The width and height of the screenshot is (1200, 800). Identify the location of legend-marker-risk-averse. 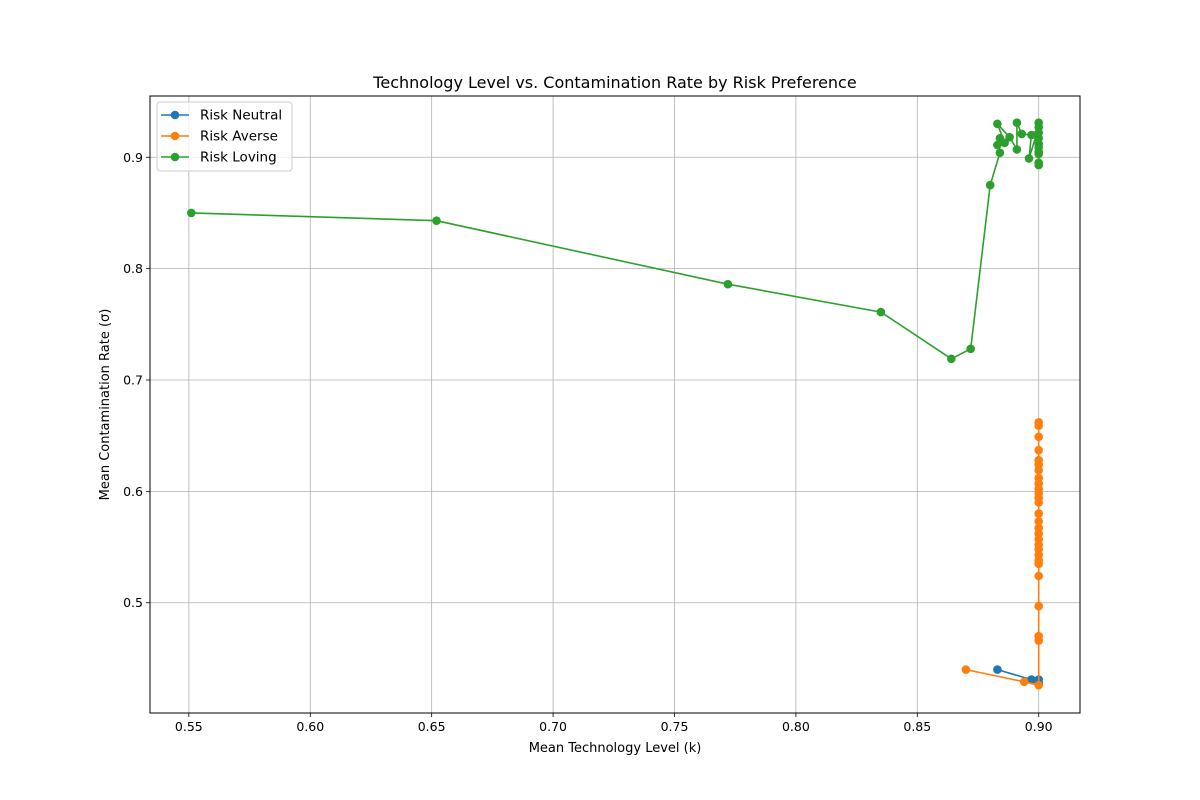
(175, 136).